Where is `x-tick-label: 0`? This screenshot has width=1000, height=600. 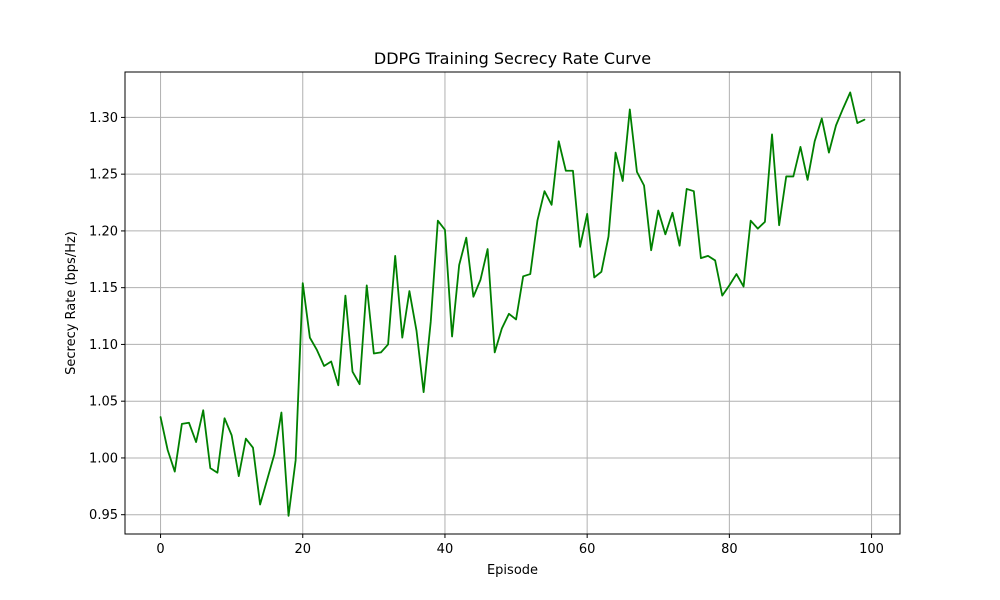 x-tick-label: 0 is located at coordinates (160, 549).